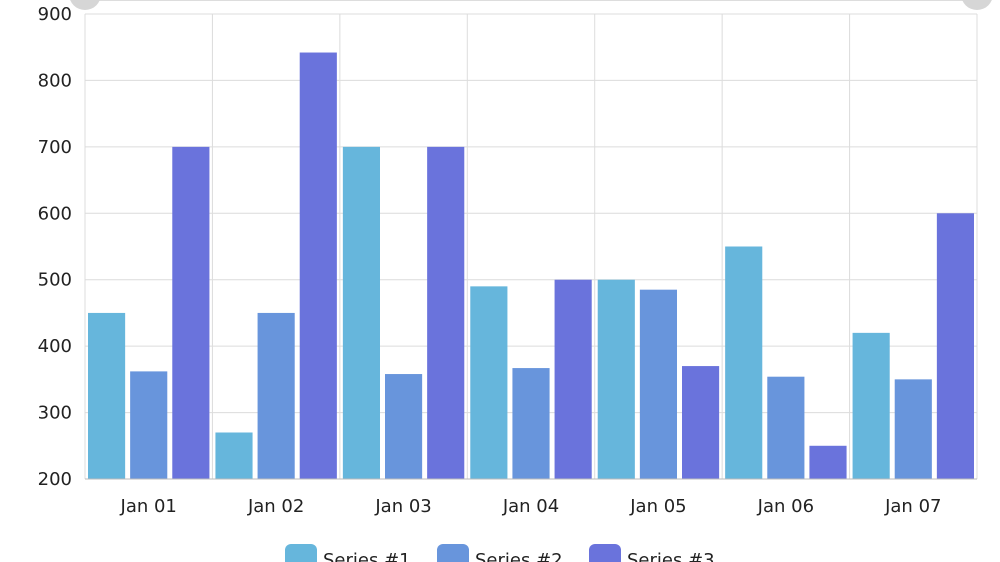 The height and width of the screenshot is (562, 1000). Describe the element at coordinates (148, 506) in the screenshot. I see `x-tick-label: Jan 01` at that location.